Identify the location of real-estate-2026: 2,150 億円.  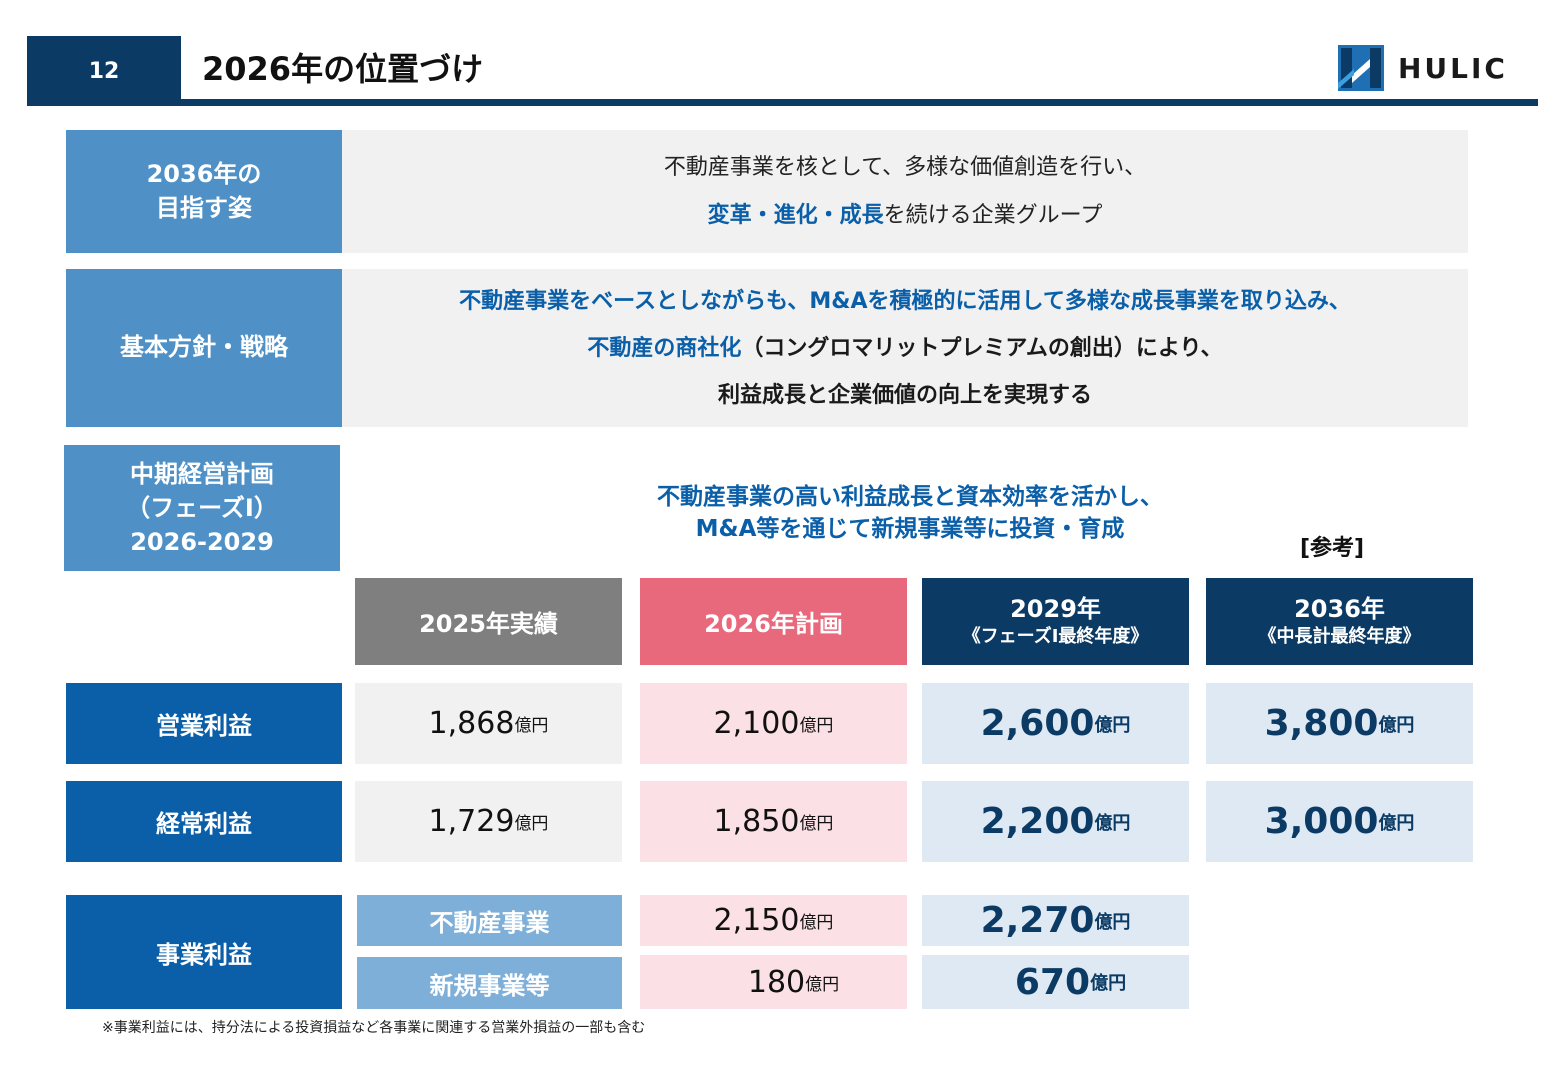
(773, 920).